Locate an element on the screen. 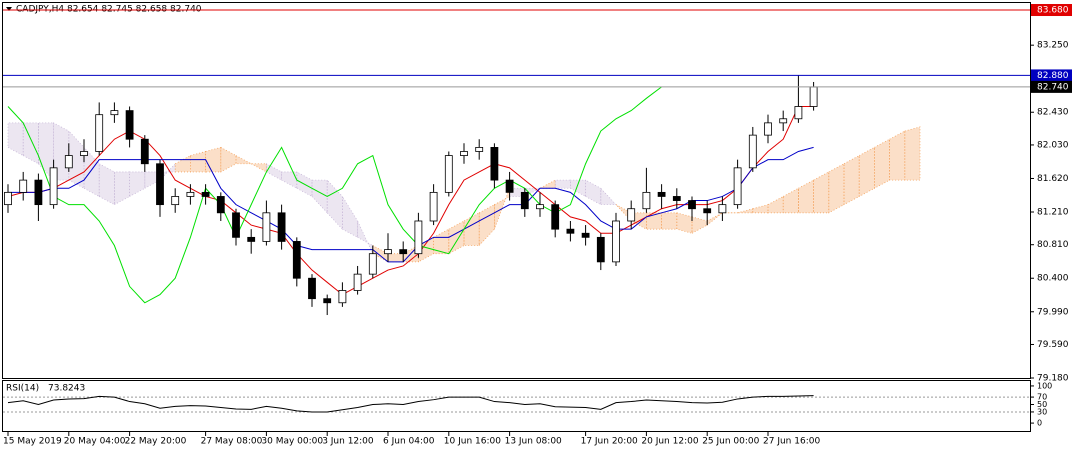 The height and width of the screenshot is (451, 1072). y-tick-label: 82.030 is located at coordinates (1053, 145).